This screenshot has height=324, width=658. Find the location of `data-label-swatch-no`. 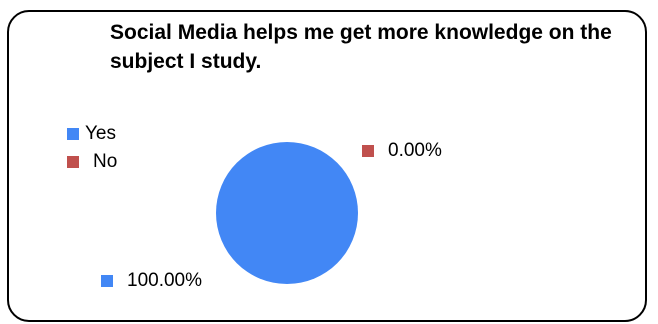

data-label-swatch-no is located at coordinates (368, 151).